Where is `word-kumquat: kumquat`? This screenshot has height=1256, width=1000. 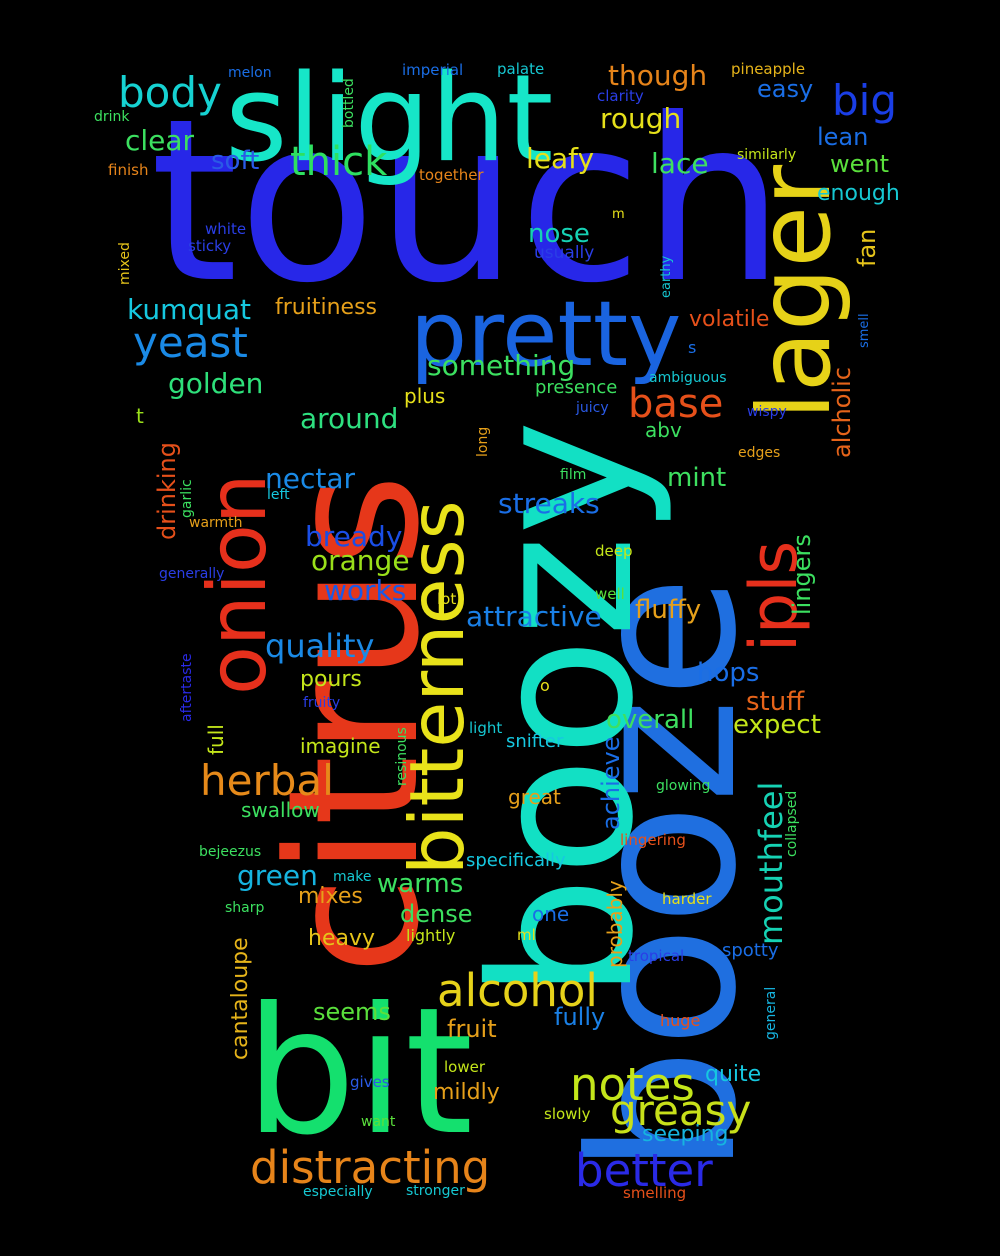
word-kumquat: kumquat is located at coordinates (189, 309).